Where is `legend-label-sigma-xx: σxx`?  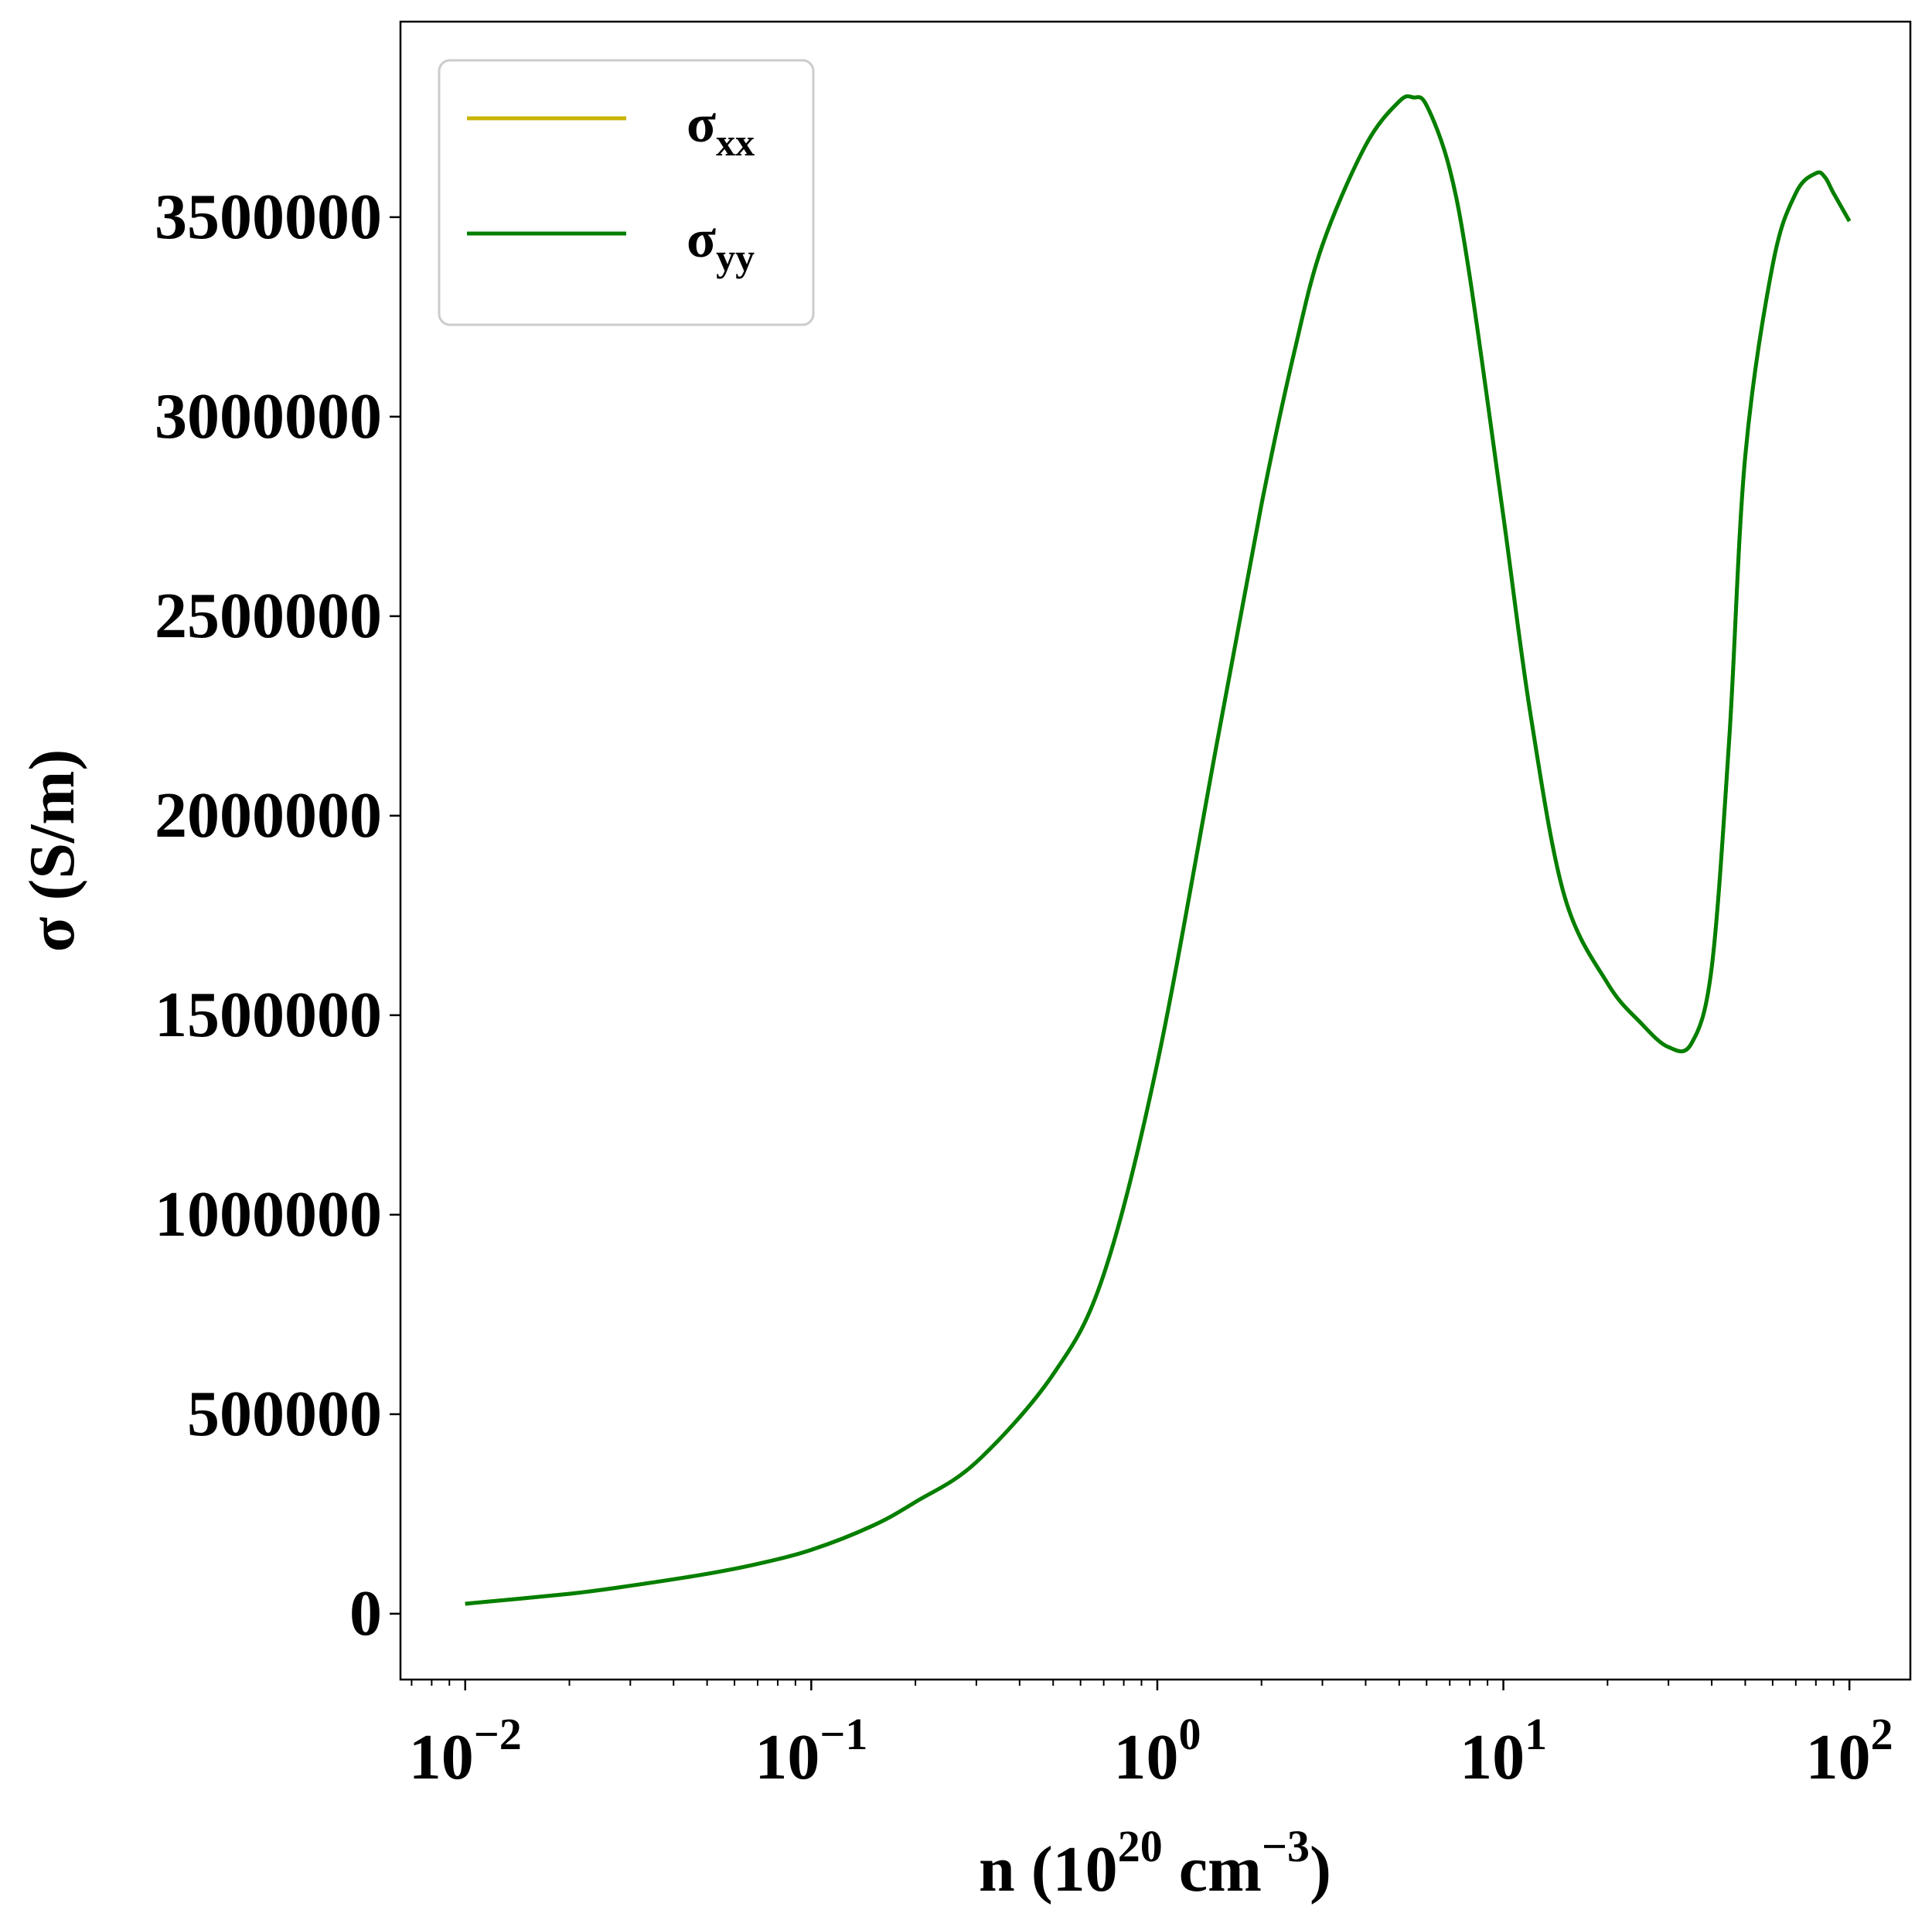
legend-label-sigma-xx: σxx is located at coordinates (721, 129).